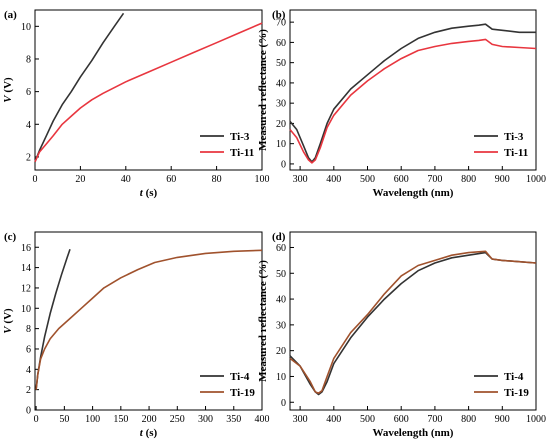 The width and height of the screenshot is (550, 446). Describe the element at coordinates (279, 15) in the screenshot. I see `panel-label: (b)` at that location.